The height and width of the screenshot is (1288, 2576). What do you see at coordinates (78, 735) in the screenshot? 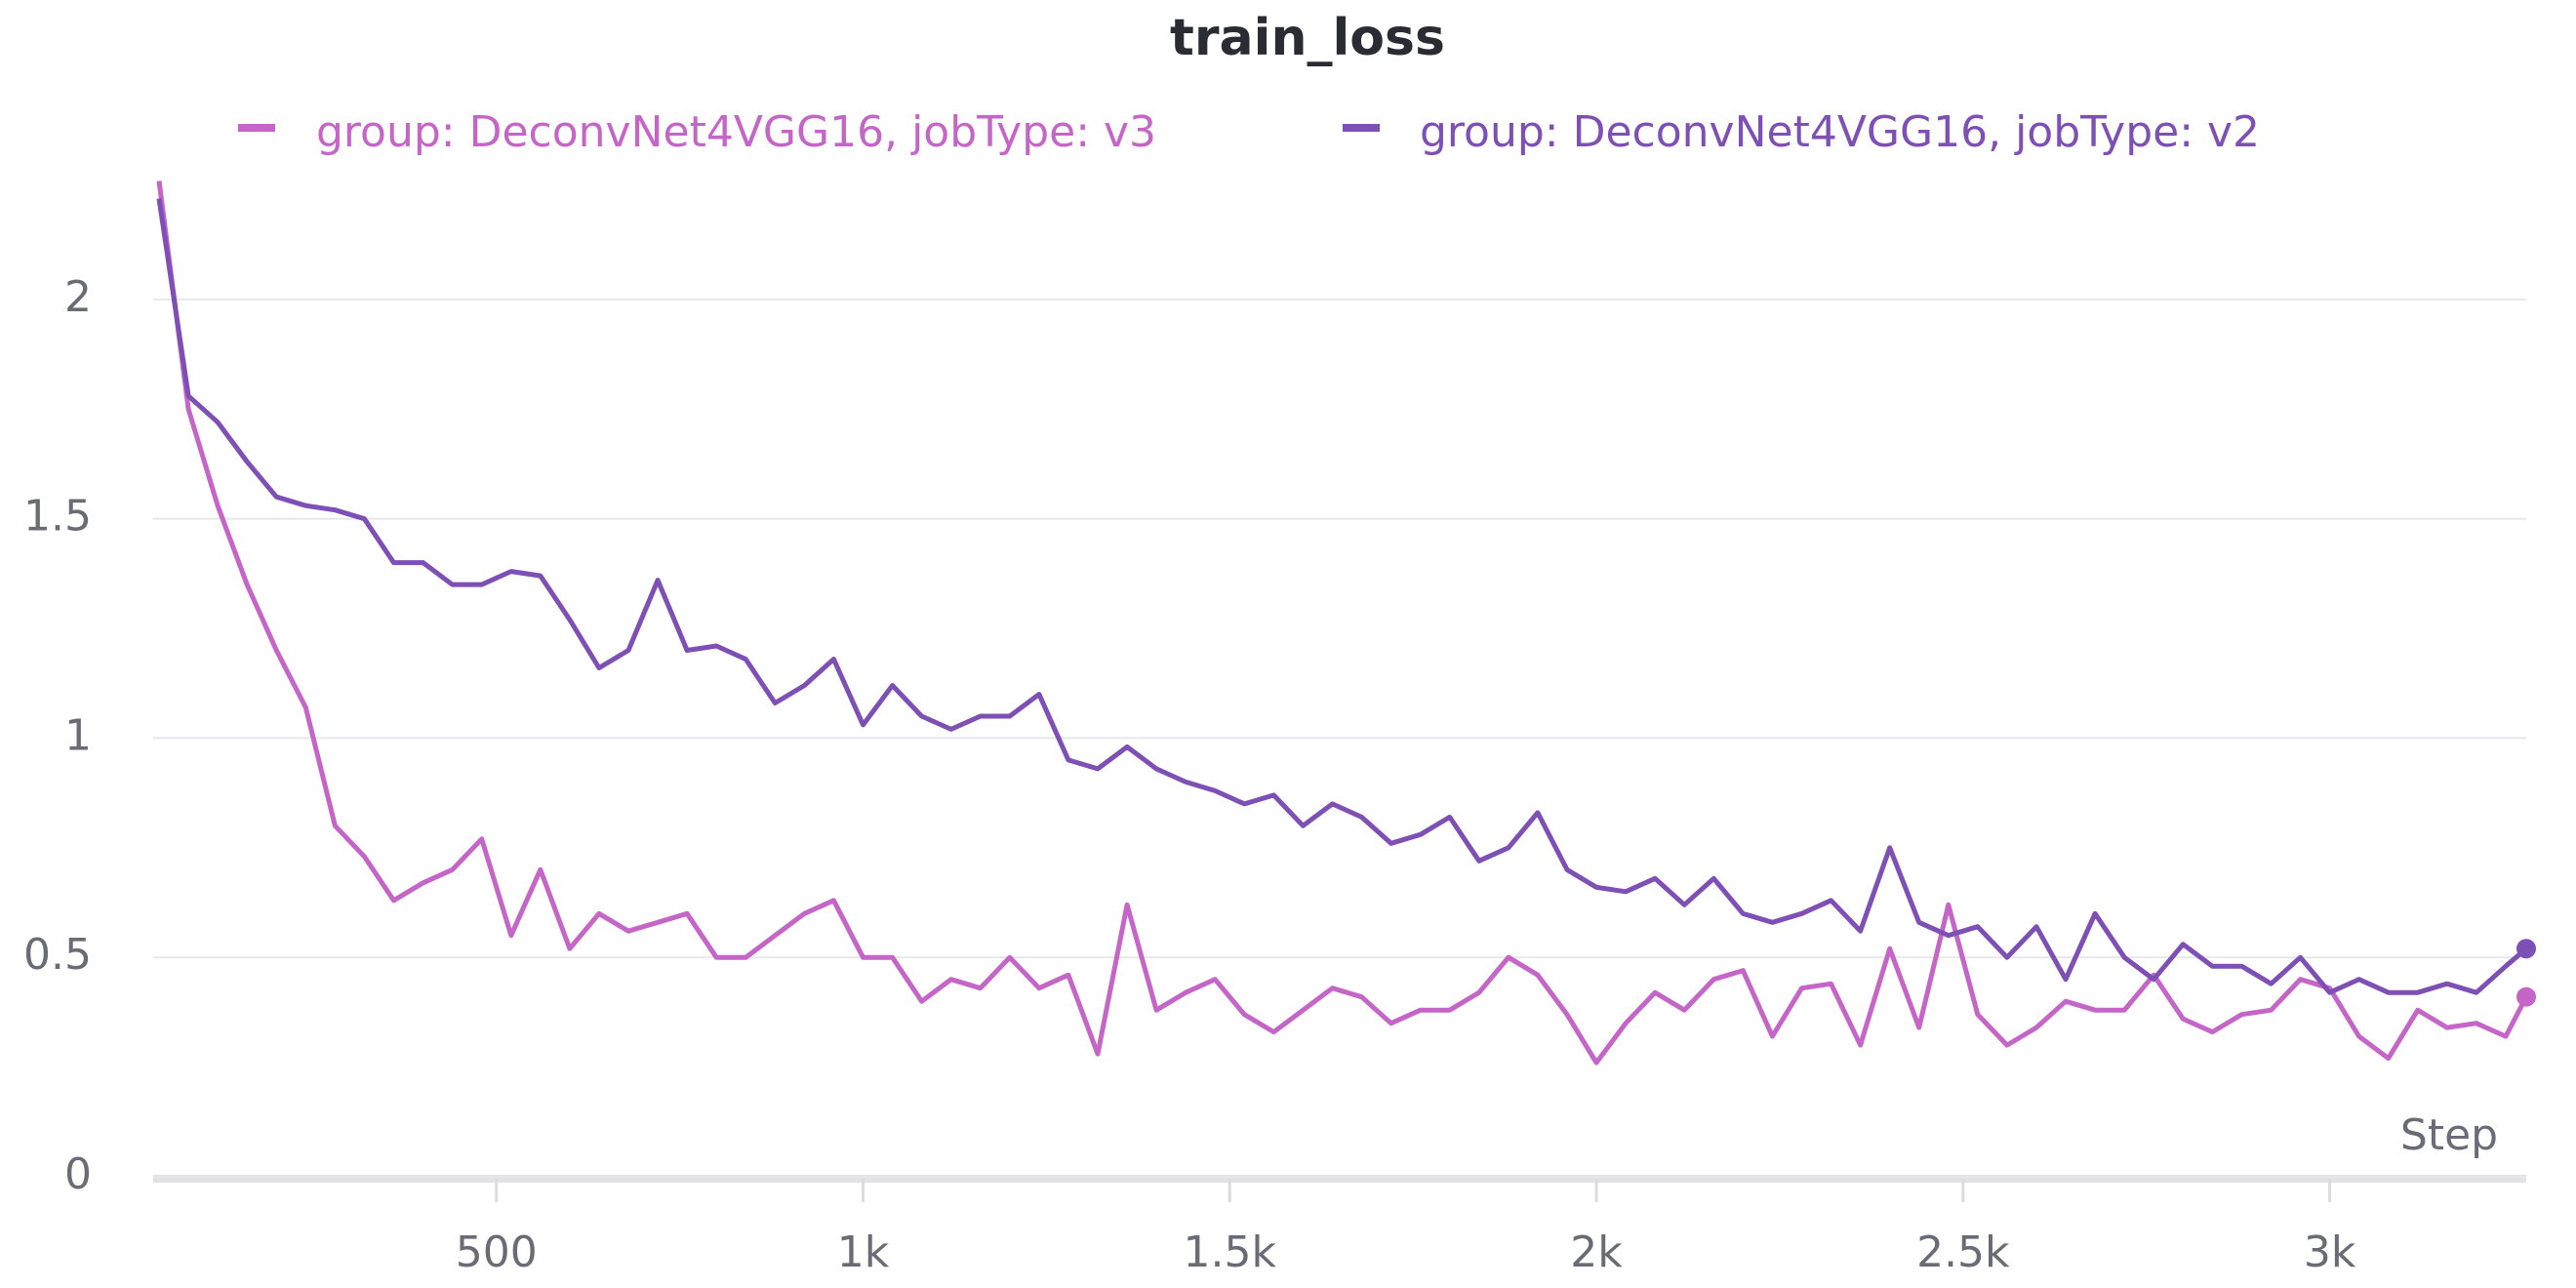
I see `y-tick-label: 1` at bounding box center [78, 735].